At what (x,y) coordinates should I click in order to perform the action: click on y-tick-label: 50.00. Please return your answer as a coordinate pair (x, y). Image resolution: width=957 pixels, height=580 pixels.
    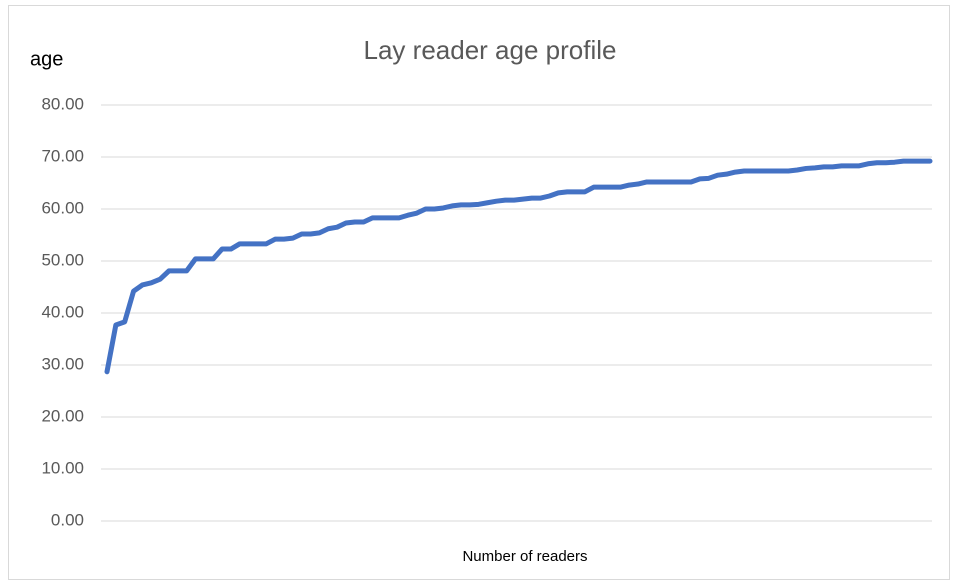
    Looking at the image, I should click on (62, 259).